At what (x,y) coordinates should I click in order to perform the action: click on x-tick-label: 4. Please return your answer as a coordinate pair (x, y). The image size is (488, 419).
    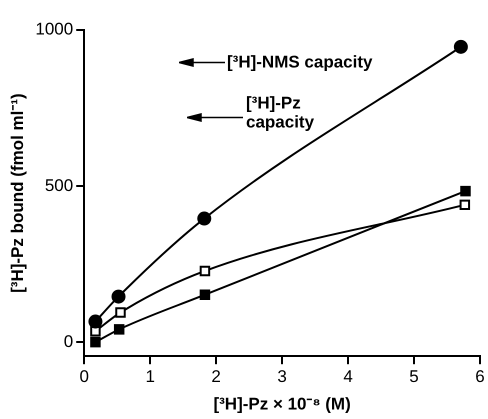
    Looking at the image, I should click on (348, 376).